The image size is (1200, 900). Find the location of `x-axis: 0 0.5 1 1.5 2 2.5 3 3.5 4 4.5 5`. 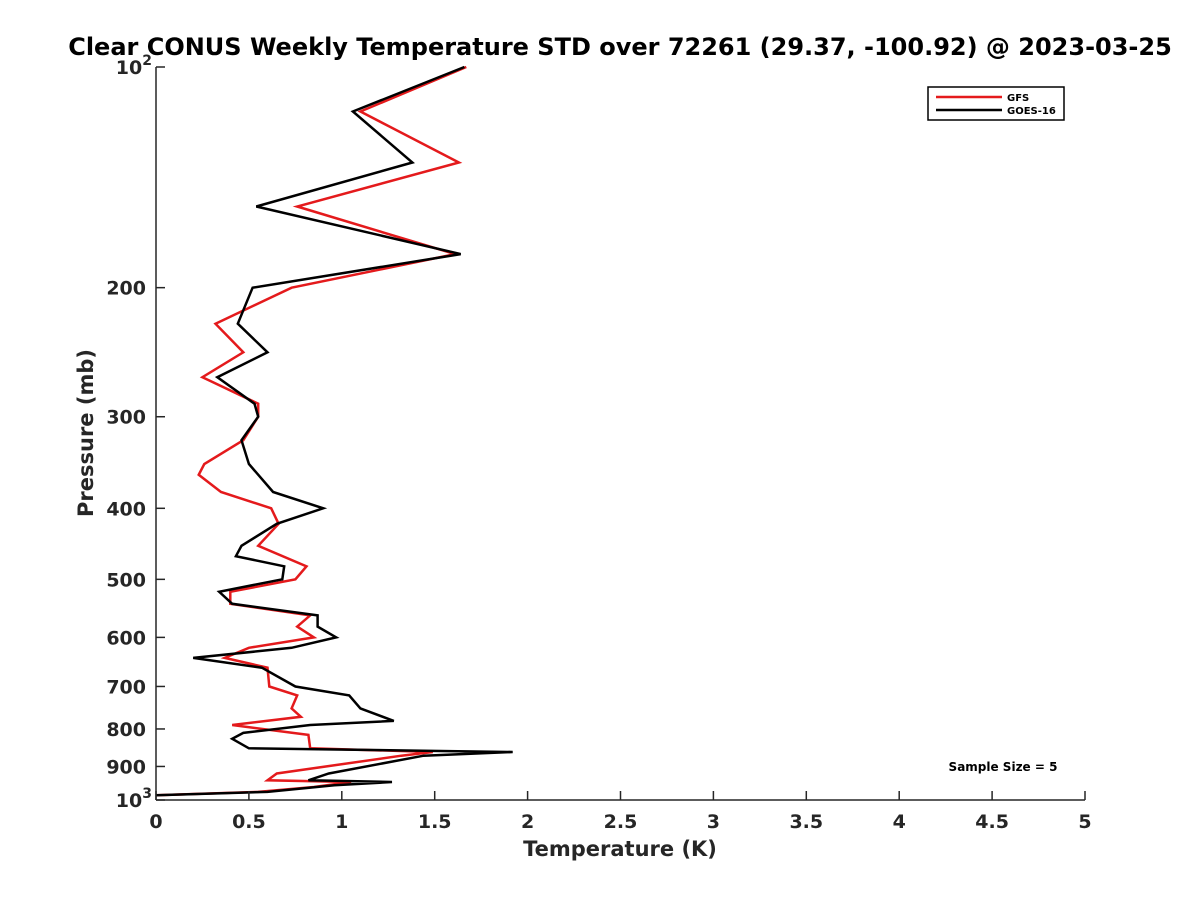

x-axis: 0 0.5 1 1.5 2 2.5 3 3.5 4 4.5 5 is located at coordinates (620, 812).